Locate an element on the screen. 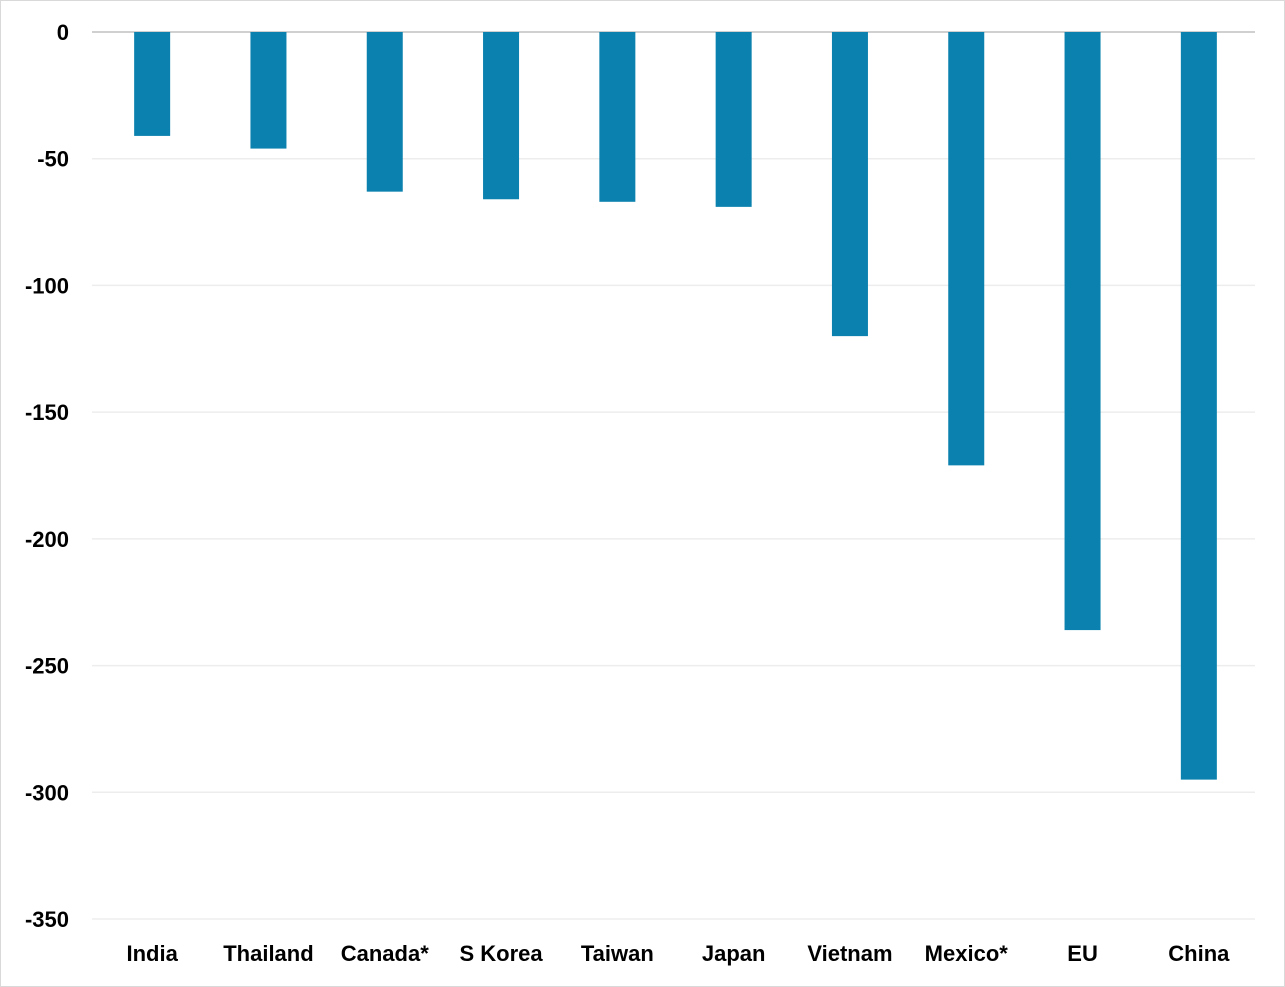 Image resolution: width=1285 pixels, height=987 pixels. y-tick-label: -50 is located at coordinates (53, 159).